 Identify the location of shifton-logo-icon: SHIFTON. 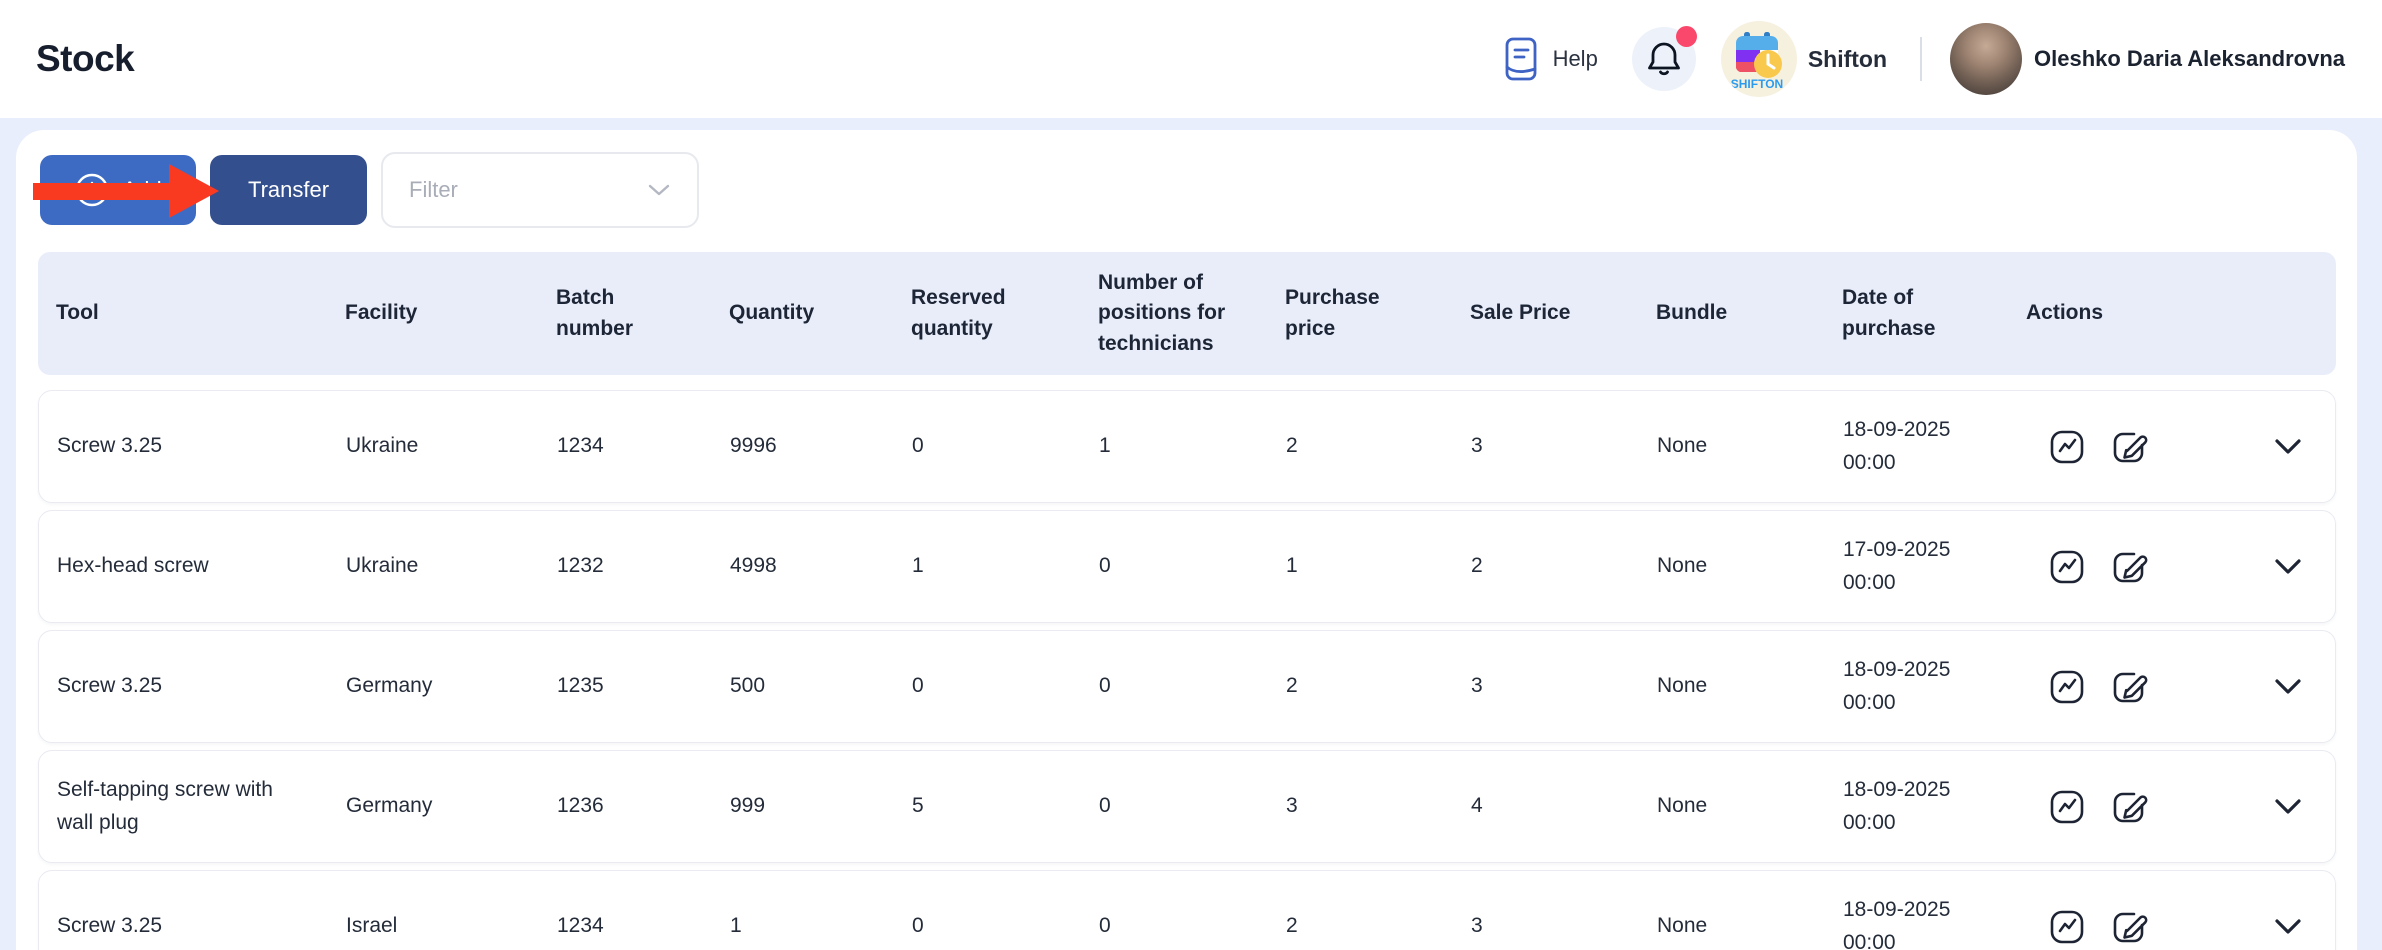
(1758, 59).